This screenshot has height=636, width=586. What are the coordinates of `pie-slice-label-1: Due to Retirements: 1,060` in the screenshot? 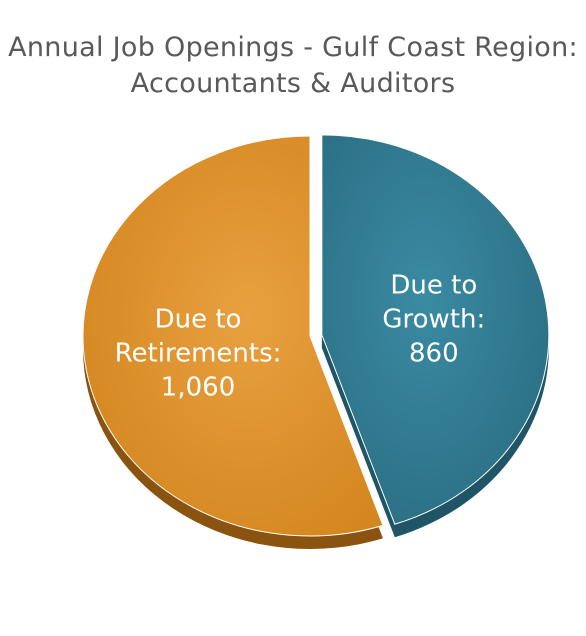 It's located at (198, 353).